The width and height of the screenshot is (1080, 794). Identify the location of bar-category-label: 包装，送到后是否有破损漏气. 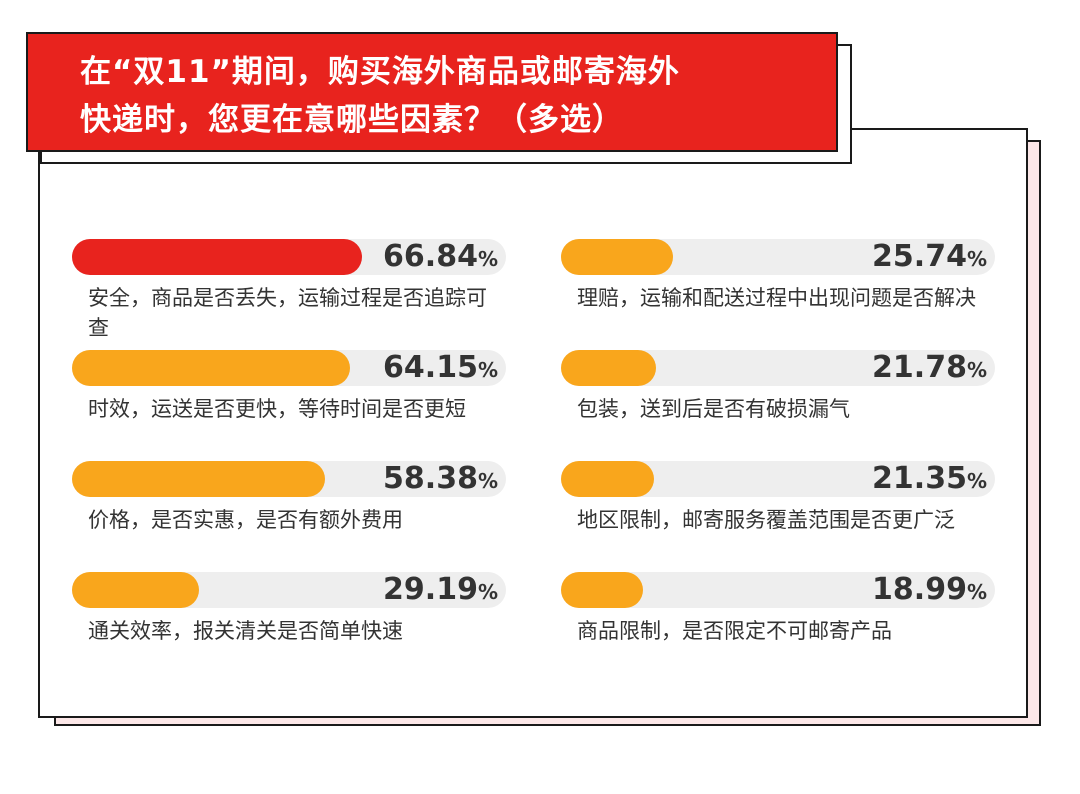
(713, 409).